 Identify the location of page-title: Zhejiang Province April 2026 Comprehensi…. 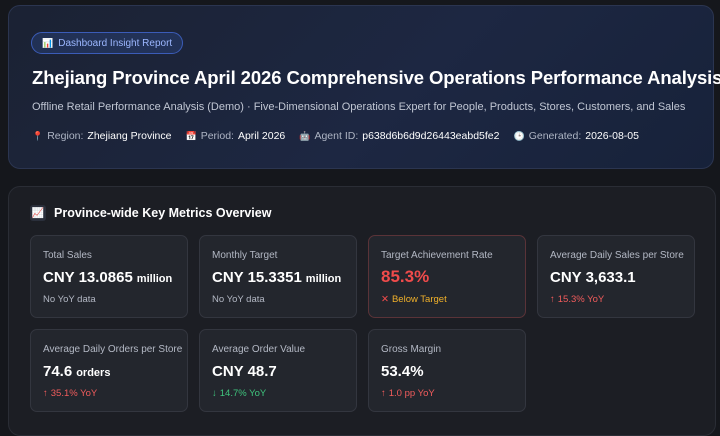
(376, 77).